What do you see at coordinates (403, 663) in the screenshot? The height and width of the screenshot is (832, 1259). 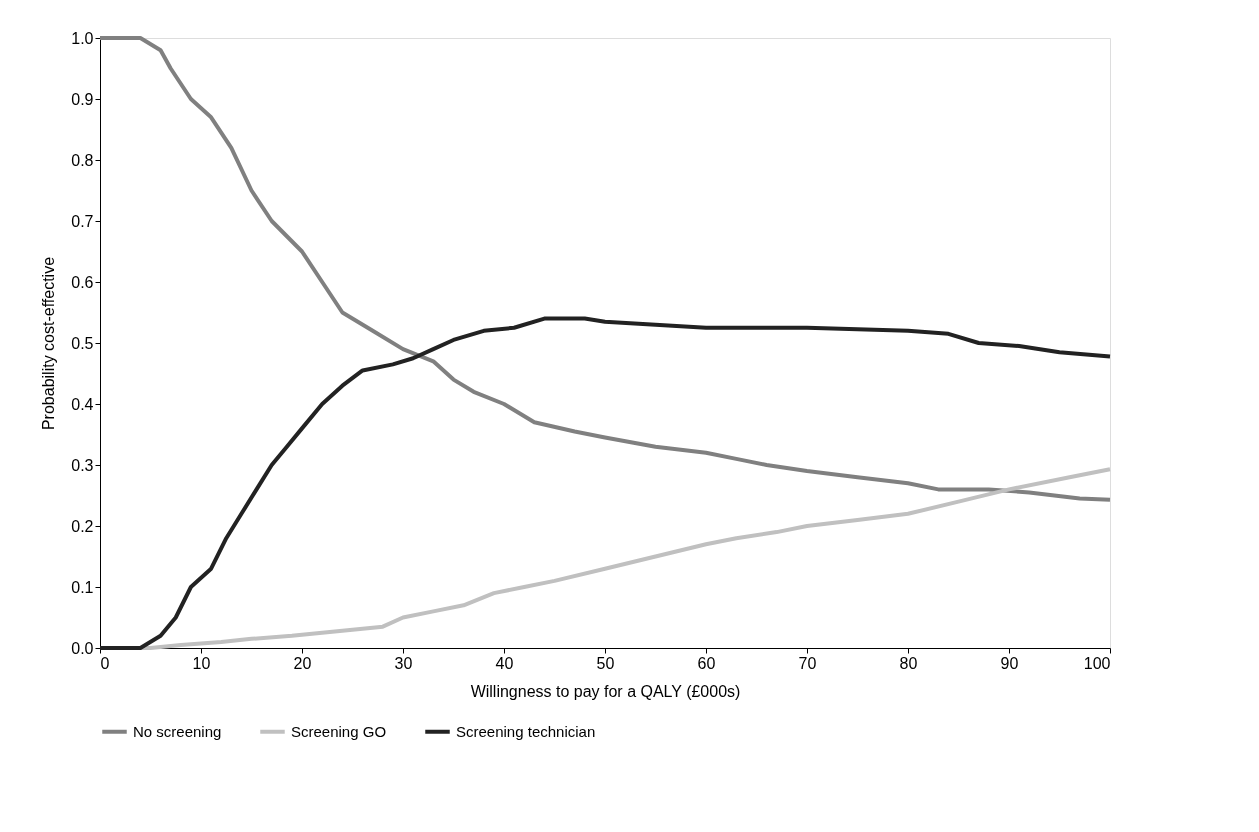 I see `x-tick-label: 30` at bounding box center [403, 663].